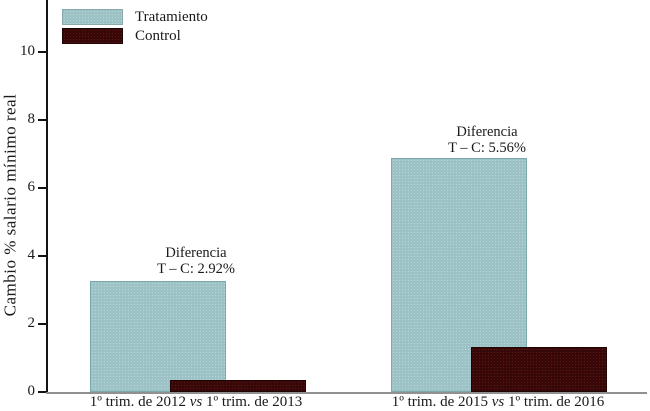  Describe the element at coordinates (31, 187) in the screenshot. I see `y-tick-label: 6` at that location.